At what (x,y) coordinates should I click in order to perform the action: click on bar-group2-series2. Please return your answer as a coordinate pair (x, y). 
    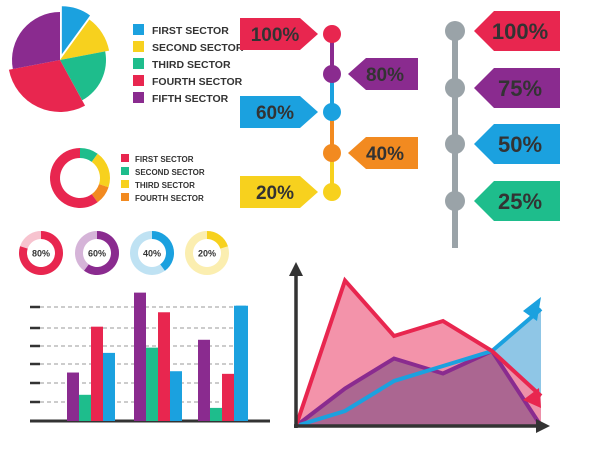
    Looking at the image, I should click on (152, 384).